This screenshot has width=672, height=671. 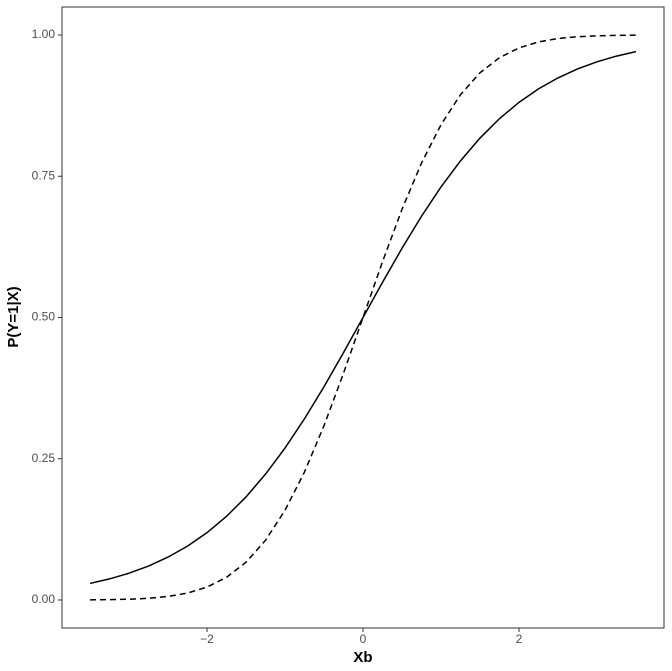 What do you see at coordinates (363, 639) in the screenshot?
I see `x-tick-label: 0` at bounding box center [363, 639].